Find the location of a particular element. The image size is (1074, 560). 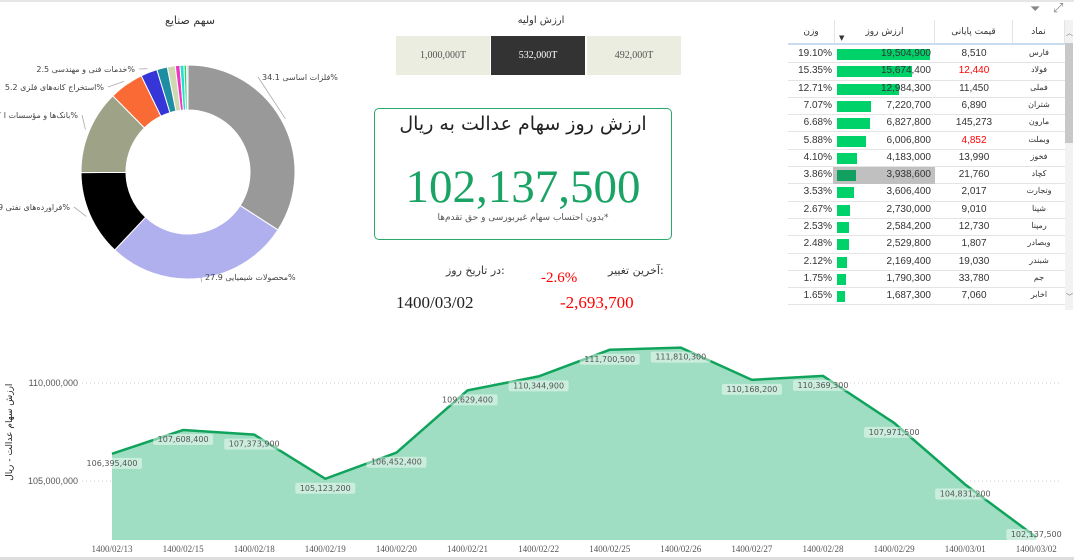

table-row: فملی 11,450 12,984,300 12.71% is located at coordinates (926, 89).